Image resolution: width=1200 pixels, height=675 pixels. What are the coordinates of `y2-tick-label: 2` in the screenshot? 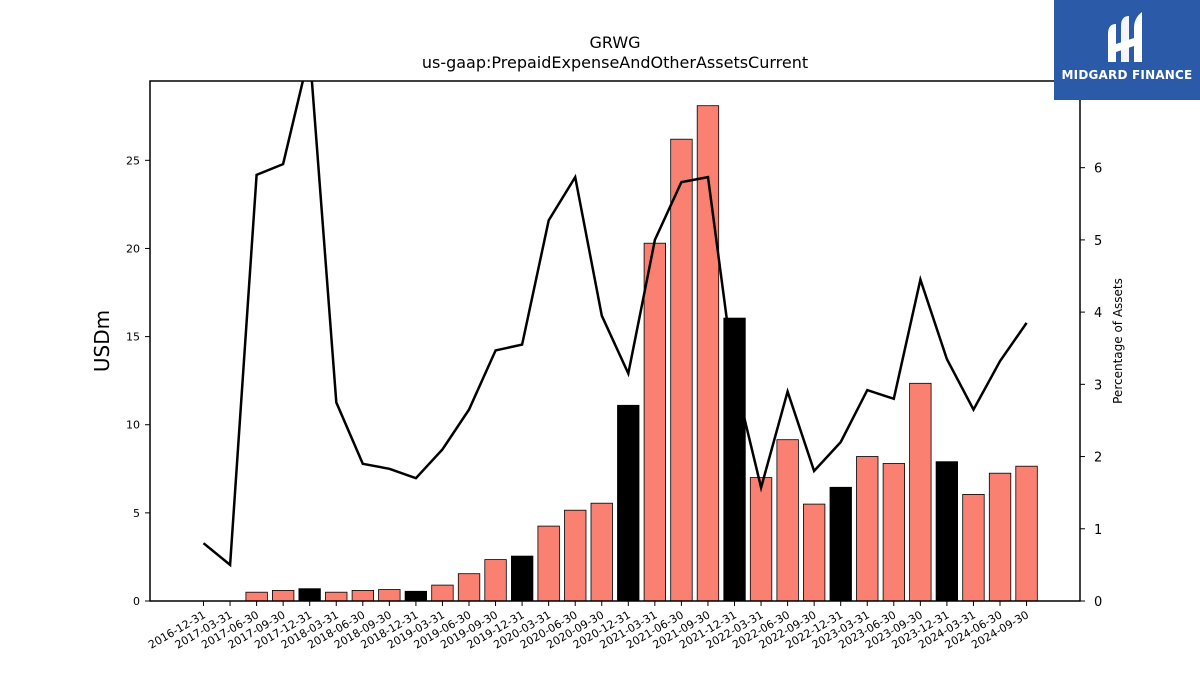 It's located at (1098, 458).